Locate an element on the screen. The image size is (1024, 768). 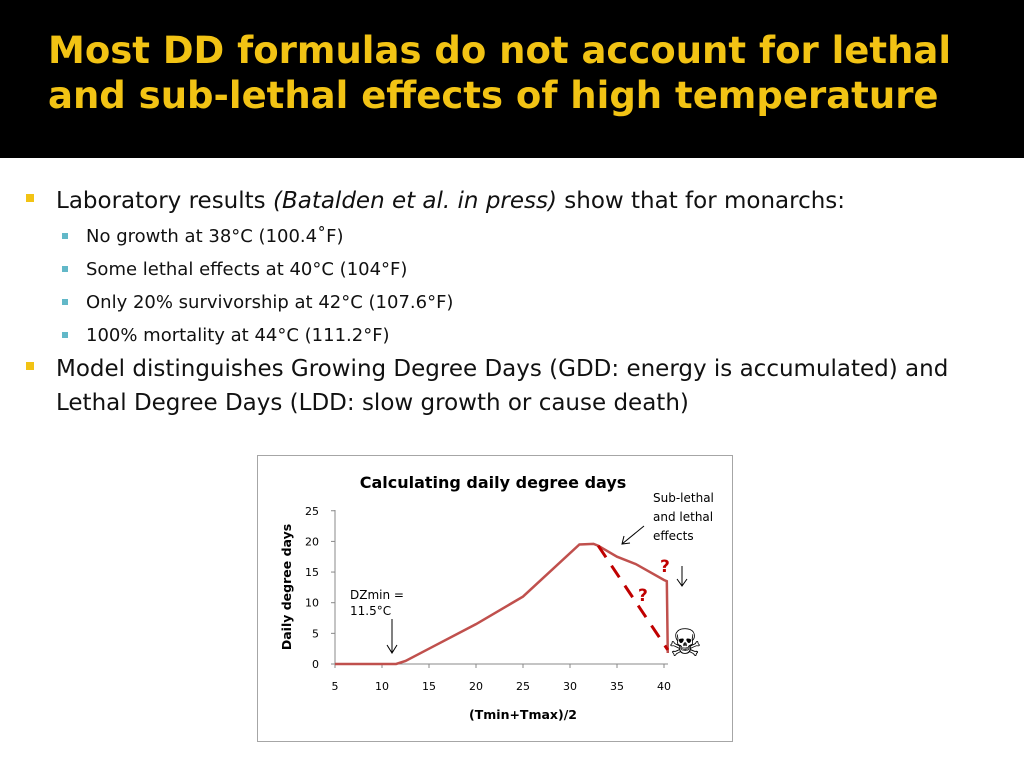
sublethal-arrow is located at coordinates (633, 535).